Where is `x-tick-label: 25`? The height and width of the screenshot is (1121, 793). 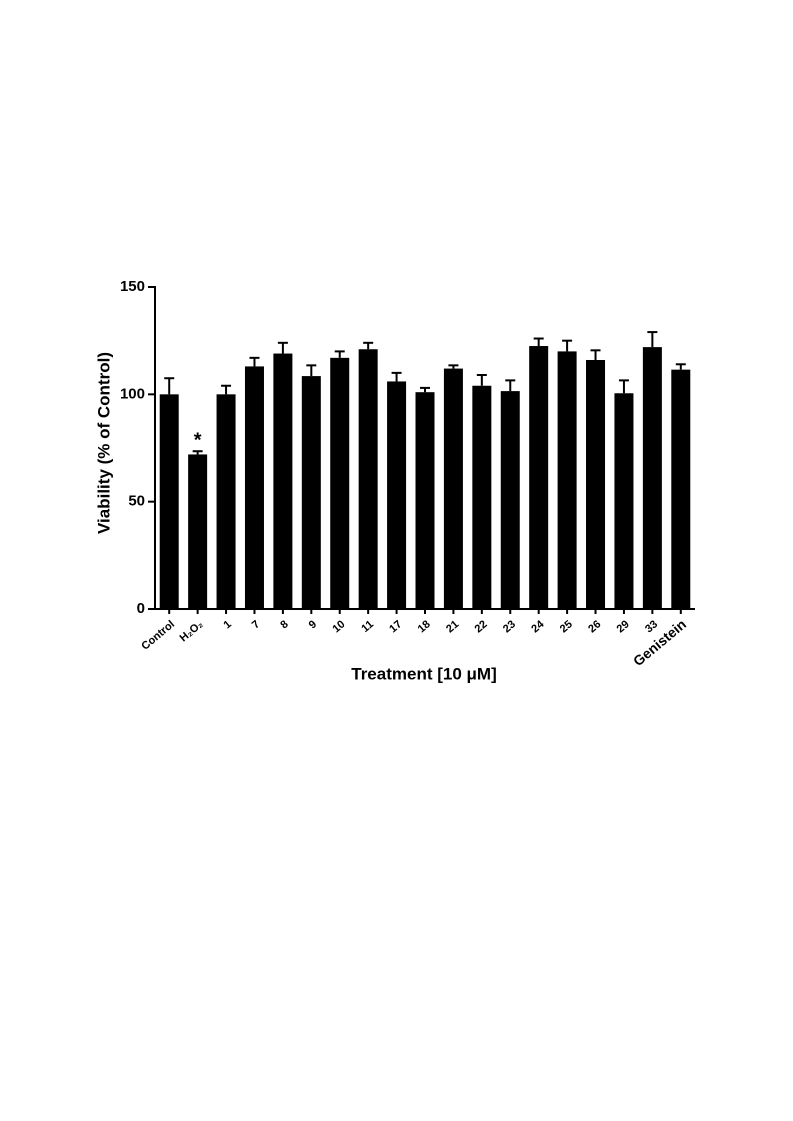
x-tick-label: 25 is located at coordinates (566, 626).